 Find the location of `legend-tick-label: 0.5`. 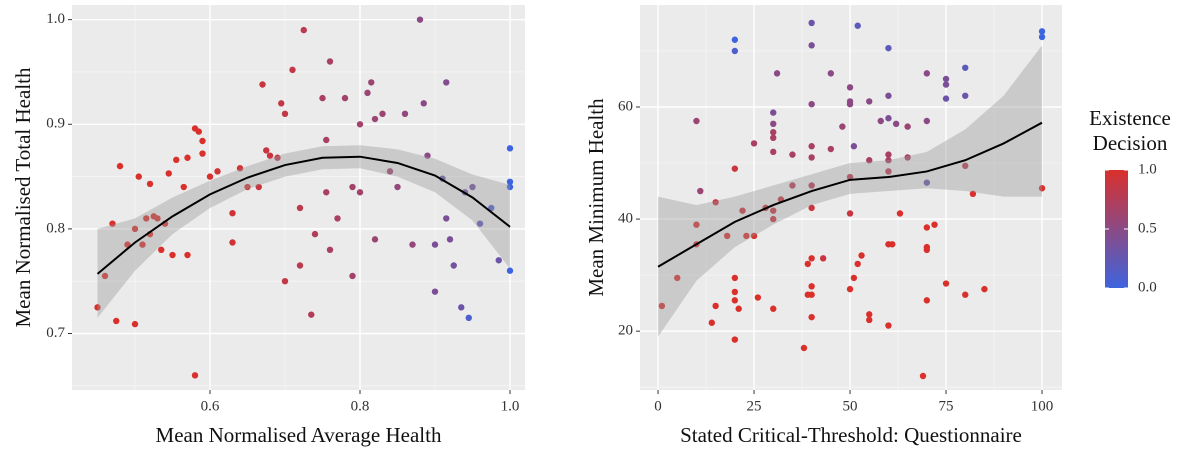

legend-tick-label: 0.5 is located at coordinates (1147, 228).